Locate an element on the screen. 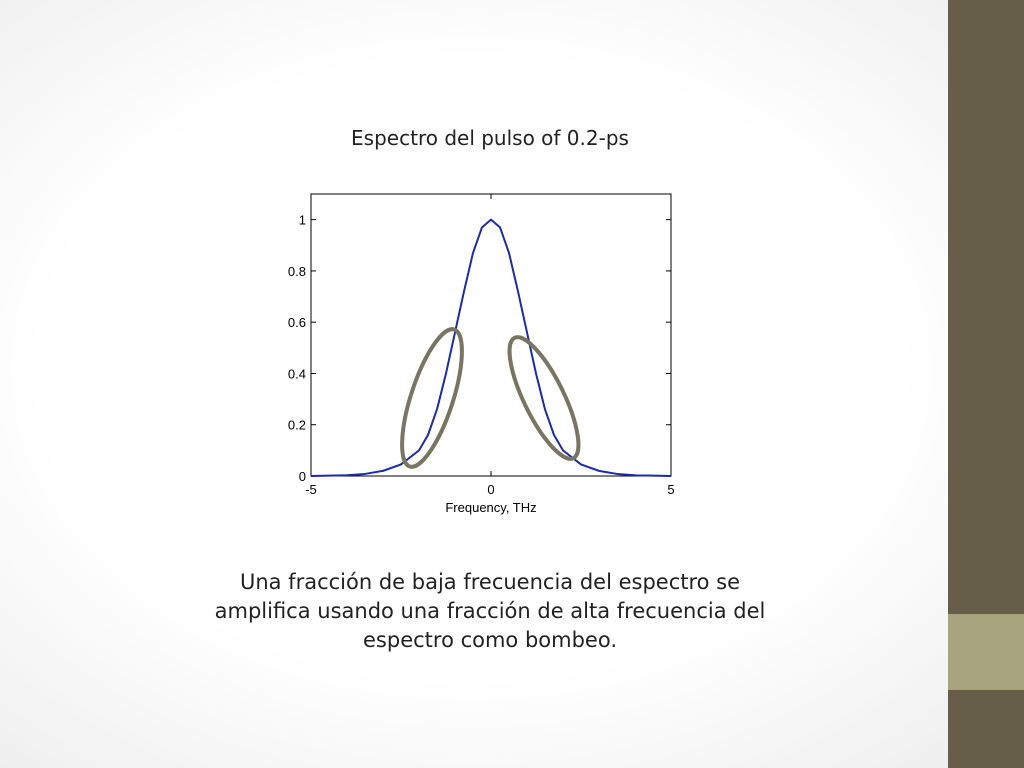  side-bar-accent is located at coordinates (986, 652).